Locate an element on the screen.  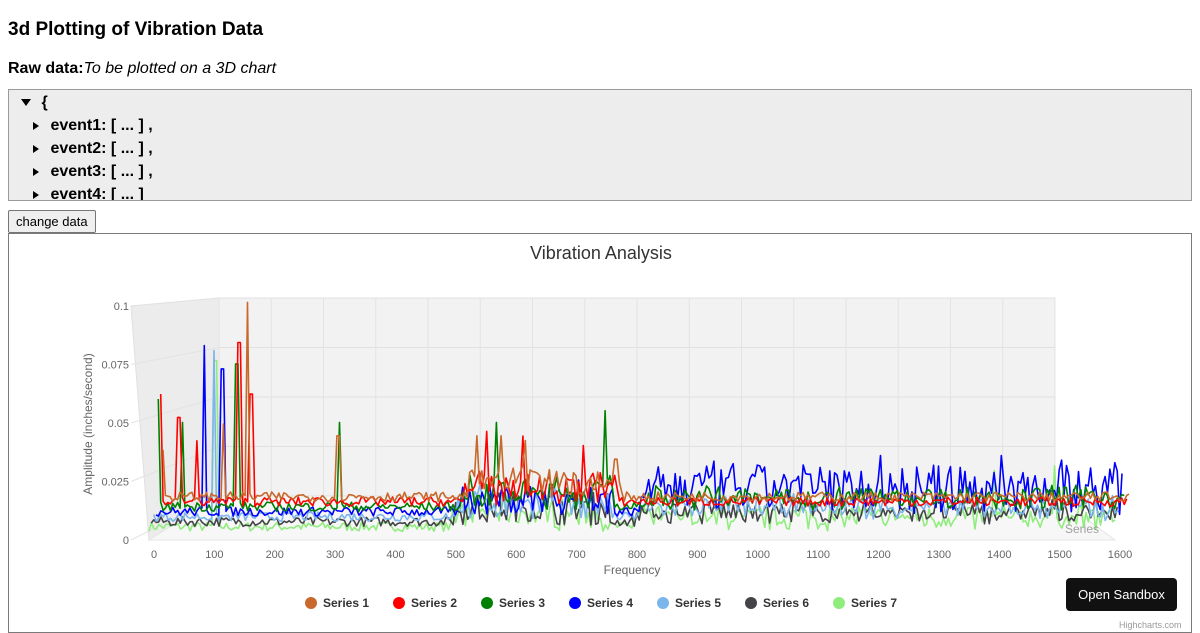
json-event-label: event1: [ ... ] , is located at coordinates (101, 125).